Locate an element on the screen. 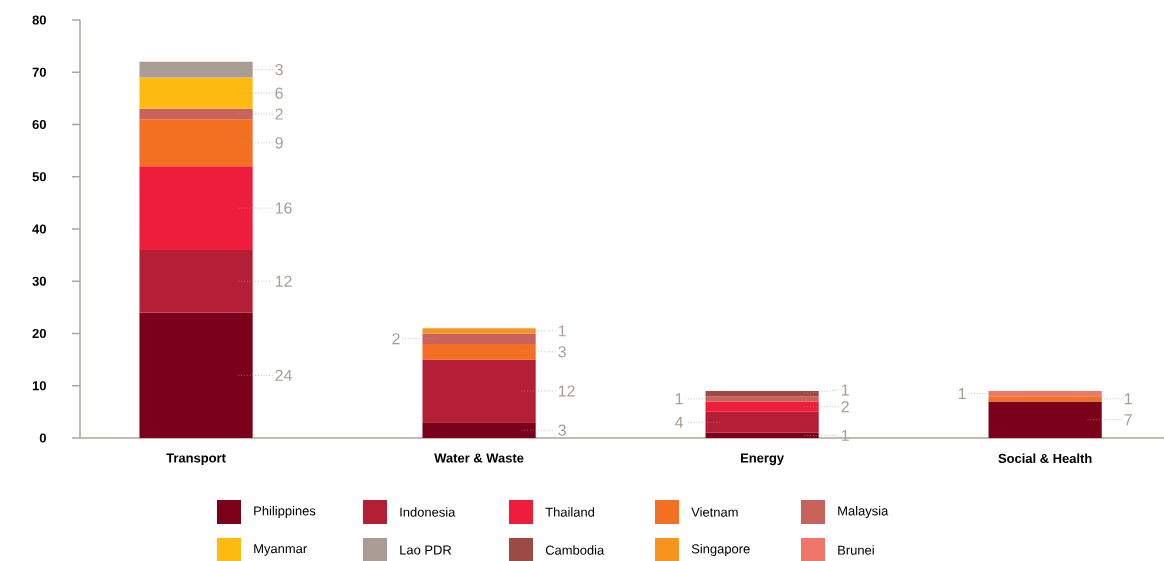 Image resolution: width=1164 pixels, height=561 pixels. y-tick-label: 60 is located at coordinates (39, 124).